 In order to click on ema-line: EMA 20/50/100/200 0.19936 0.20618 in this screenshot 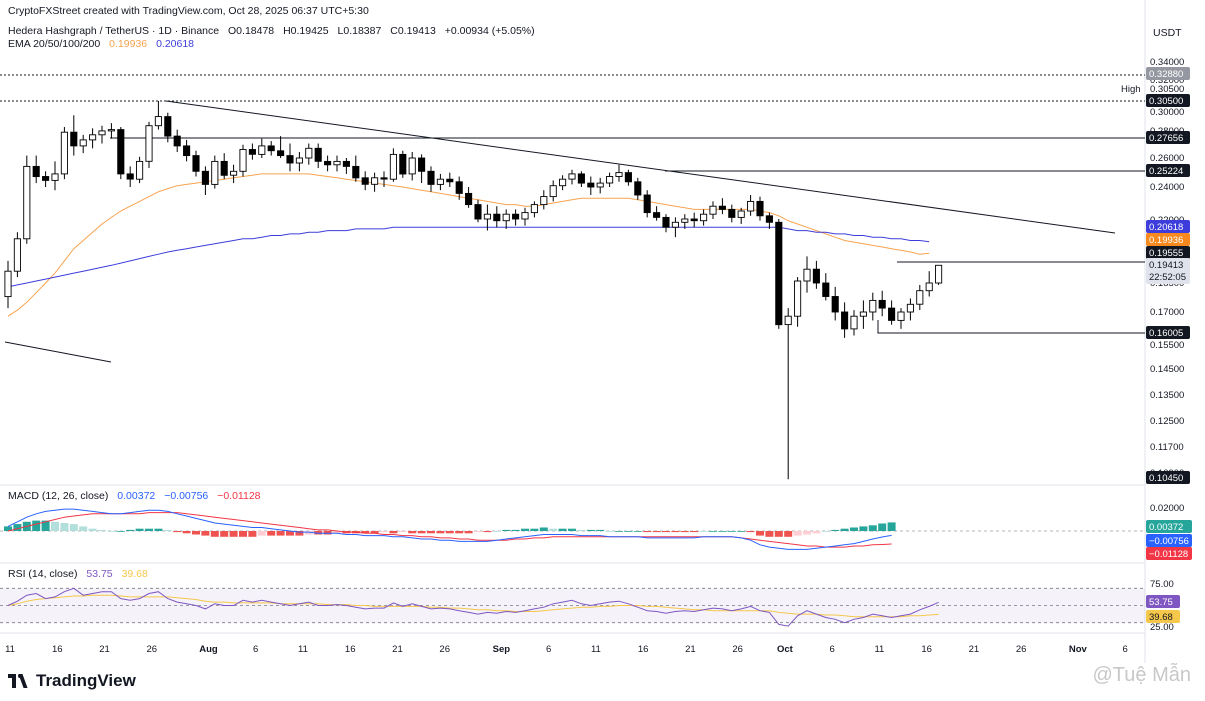, I will do `click(104, 44)`.